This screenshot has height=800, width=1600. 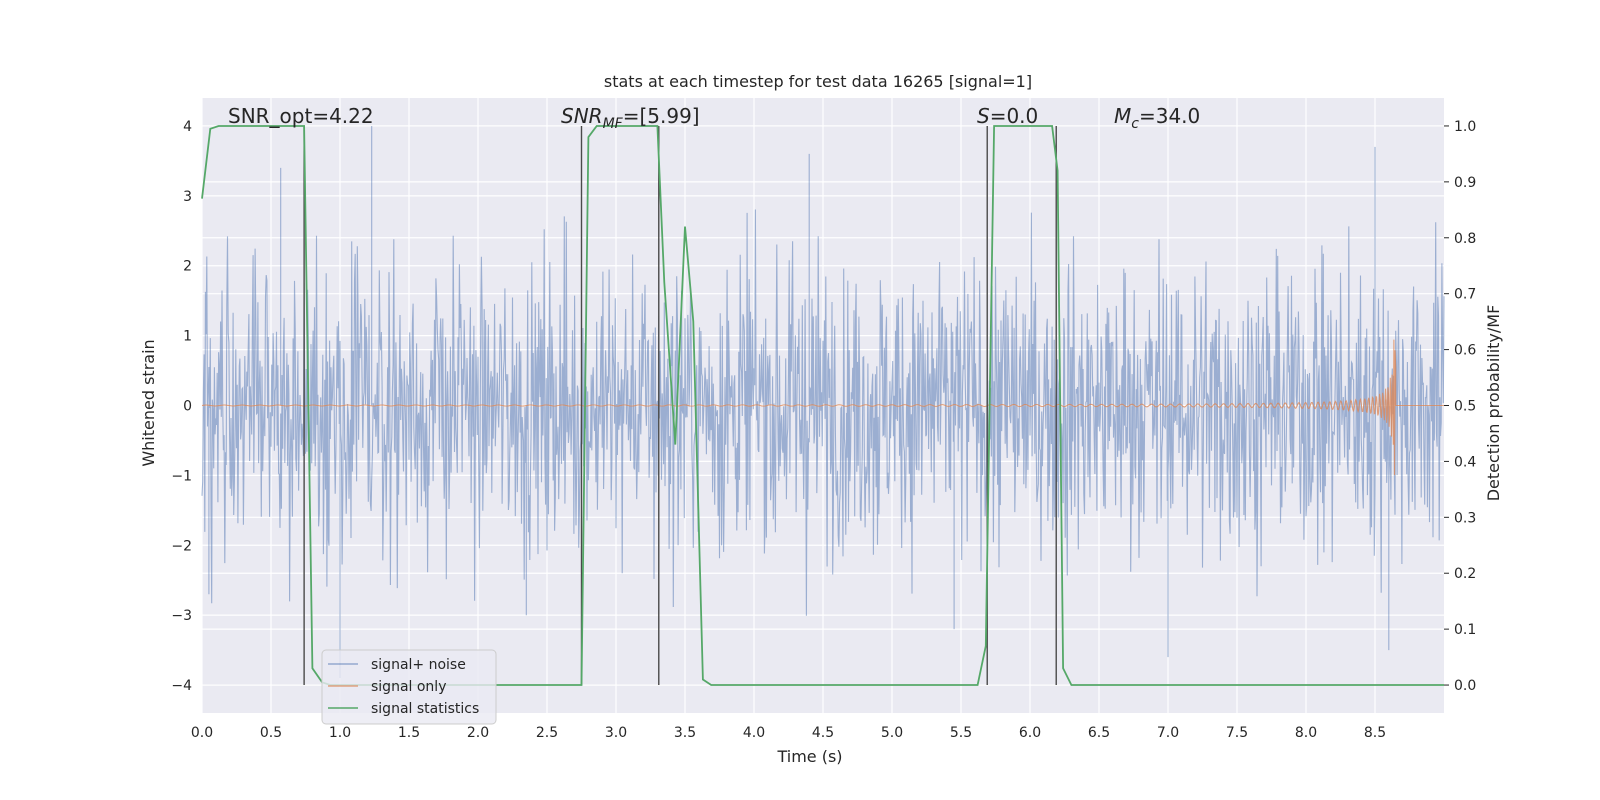 I want to click on y-right-tick-label: 0.5, so click(x=1465, y=407).